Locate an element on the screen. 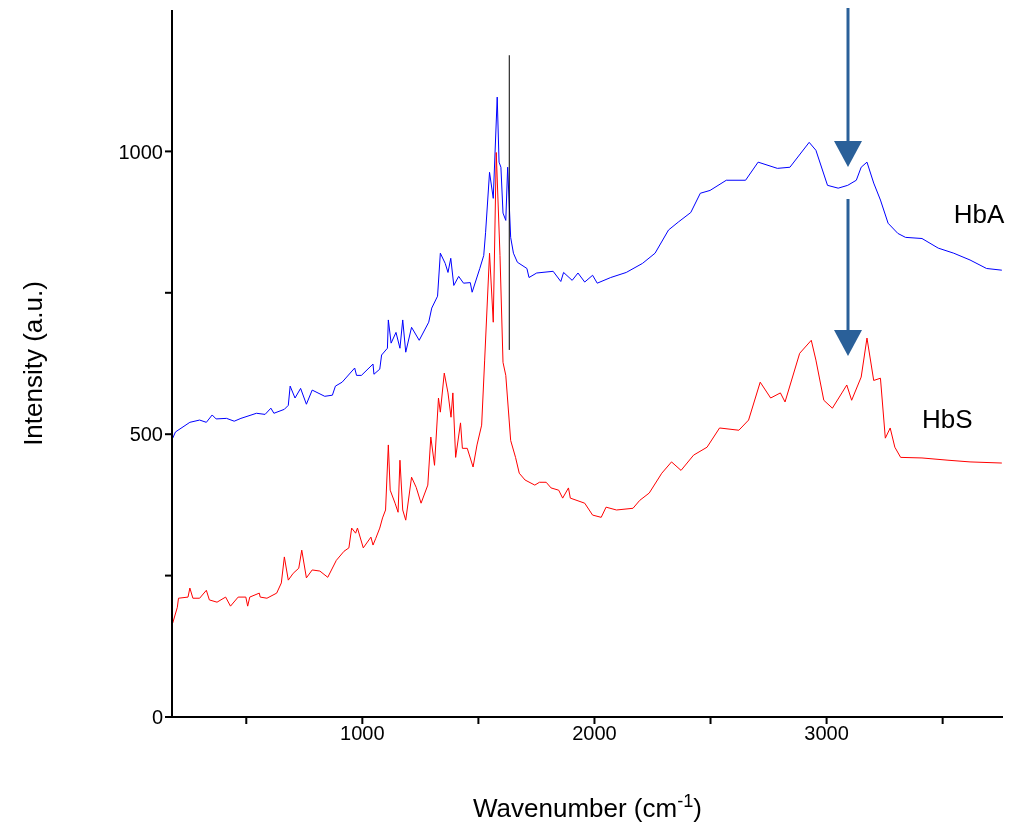 The image size is (1033, 834). x-axis-title: Wavenumber (cm$^{-1}$) is located at coordinates (587, 807).